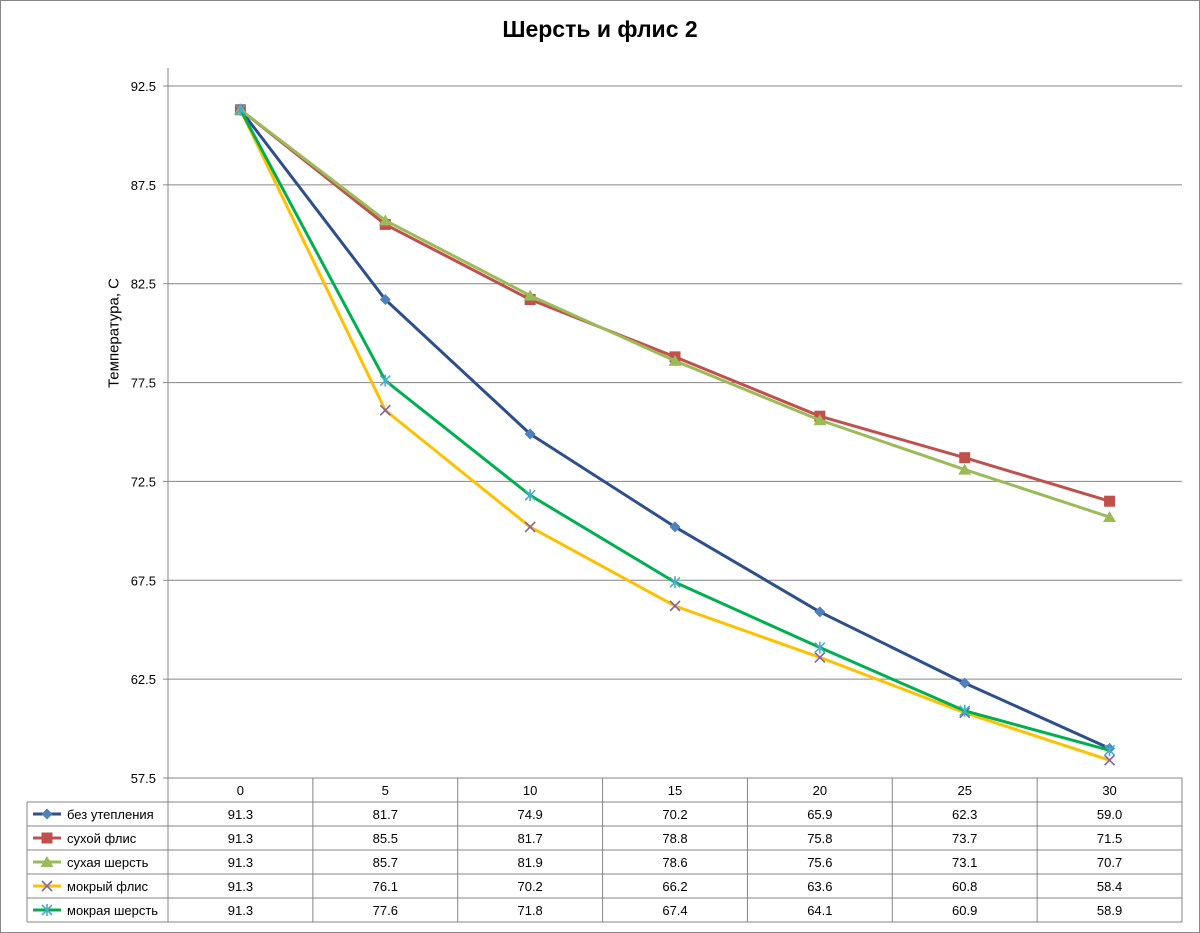 This screenshot has height=933, width=1200. I want to click on data-cell: 71.8, so click(529, 910).